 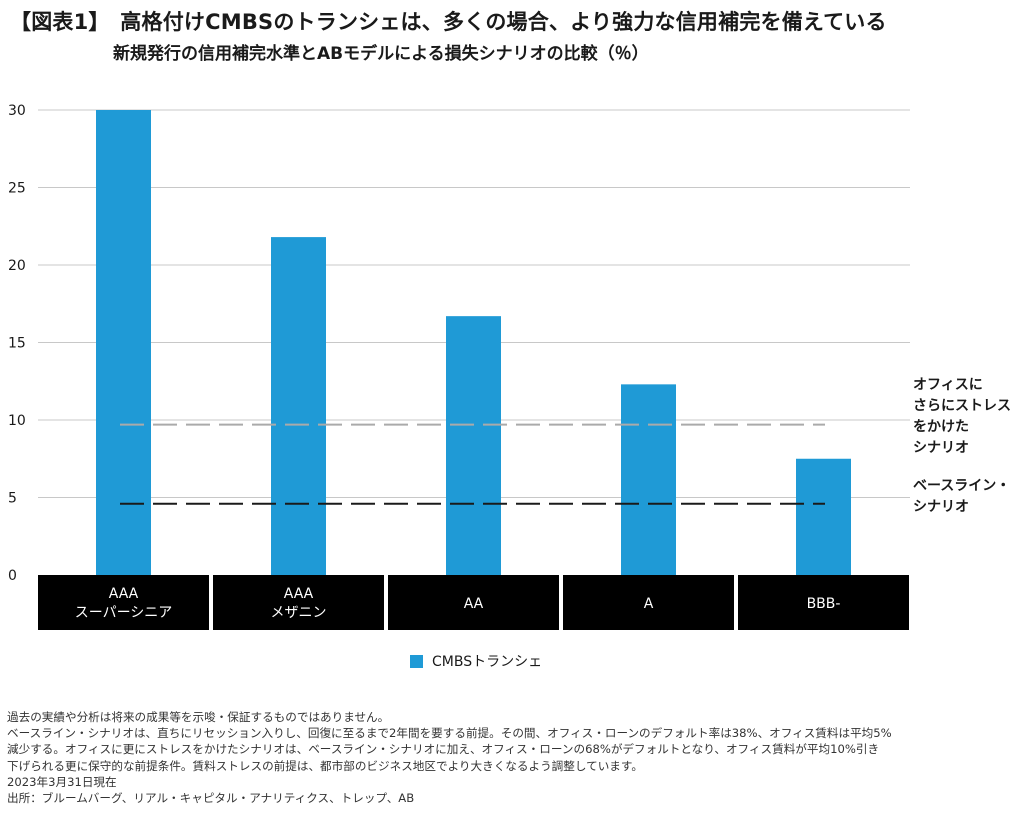 I want to click on category-label: メザニン, so click(x=299, y=613).